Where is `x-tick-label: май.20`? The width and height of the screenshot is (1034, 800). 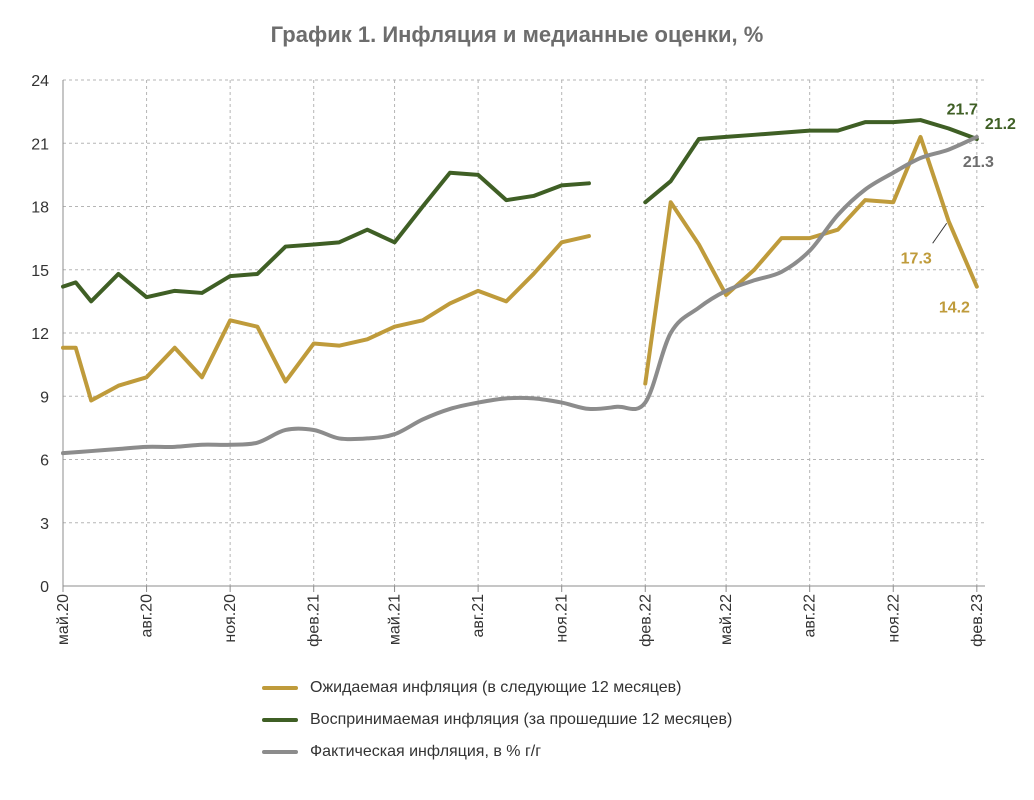
x-tick-label: май.20 is located at coordinates (63, 619).